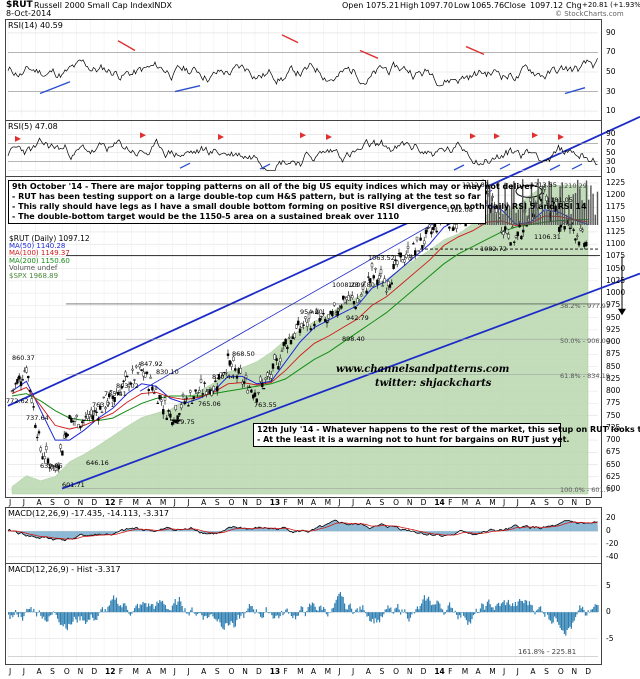 The image size is (640, 679). Describe the element at coordinates (613, 440) in the screenshot. I see `price-tick-label: 700` at that location.